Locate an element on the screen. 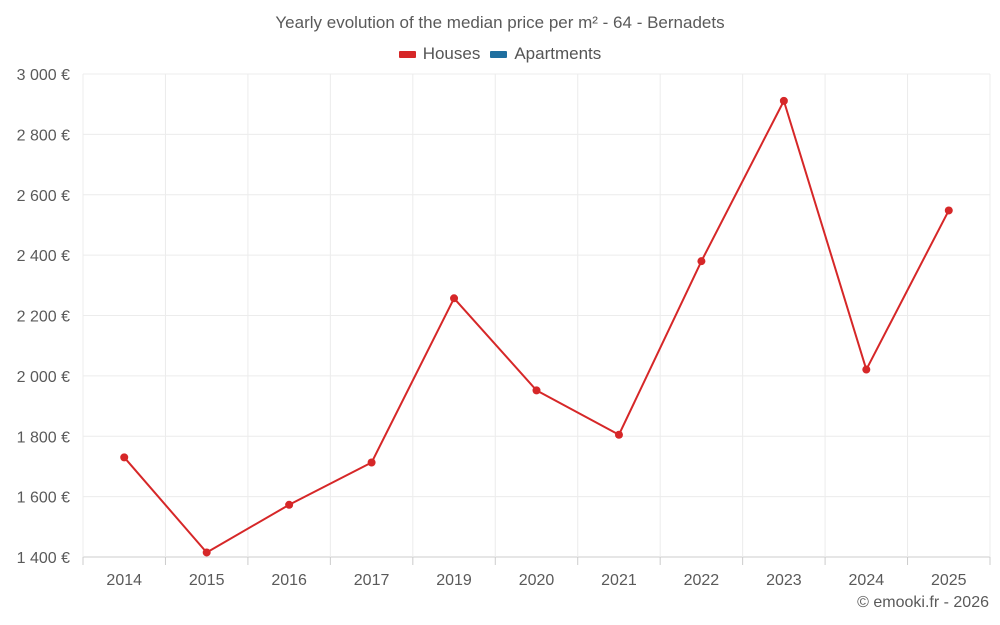  x-tick-label: 2021 is located at coordinates (619, 580).